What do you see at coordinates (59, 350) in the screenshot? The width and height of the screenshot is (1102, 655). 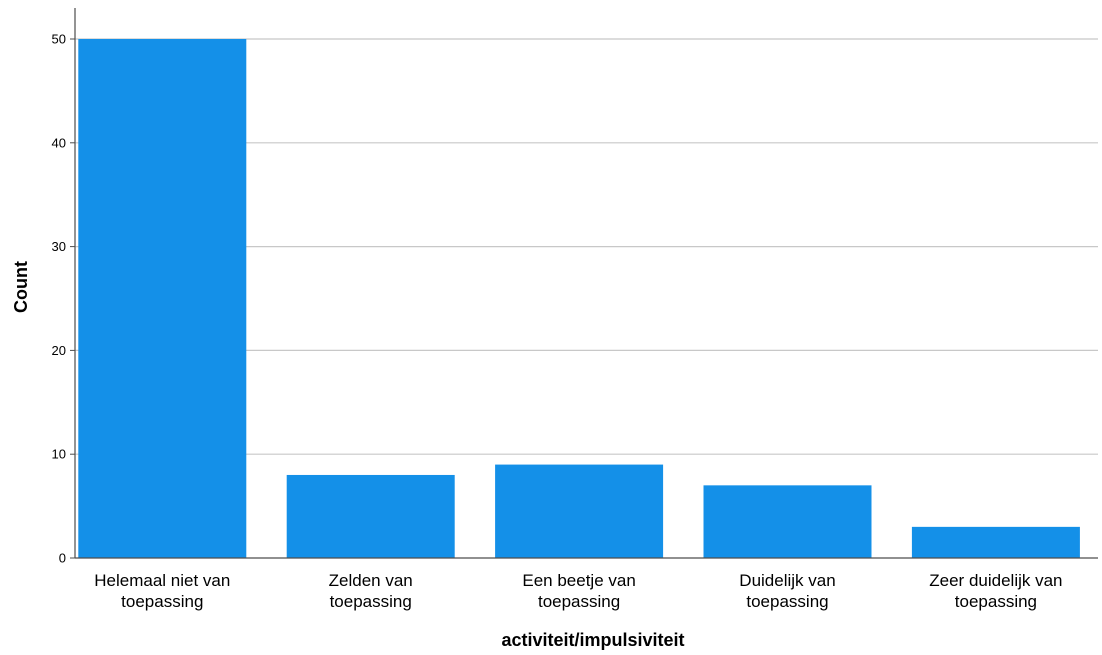 I see `y-tick-label-20: 20` at bounding box center [59, 350].